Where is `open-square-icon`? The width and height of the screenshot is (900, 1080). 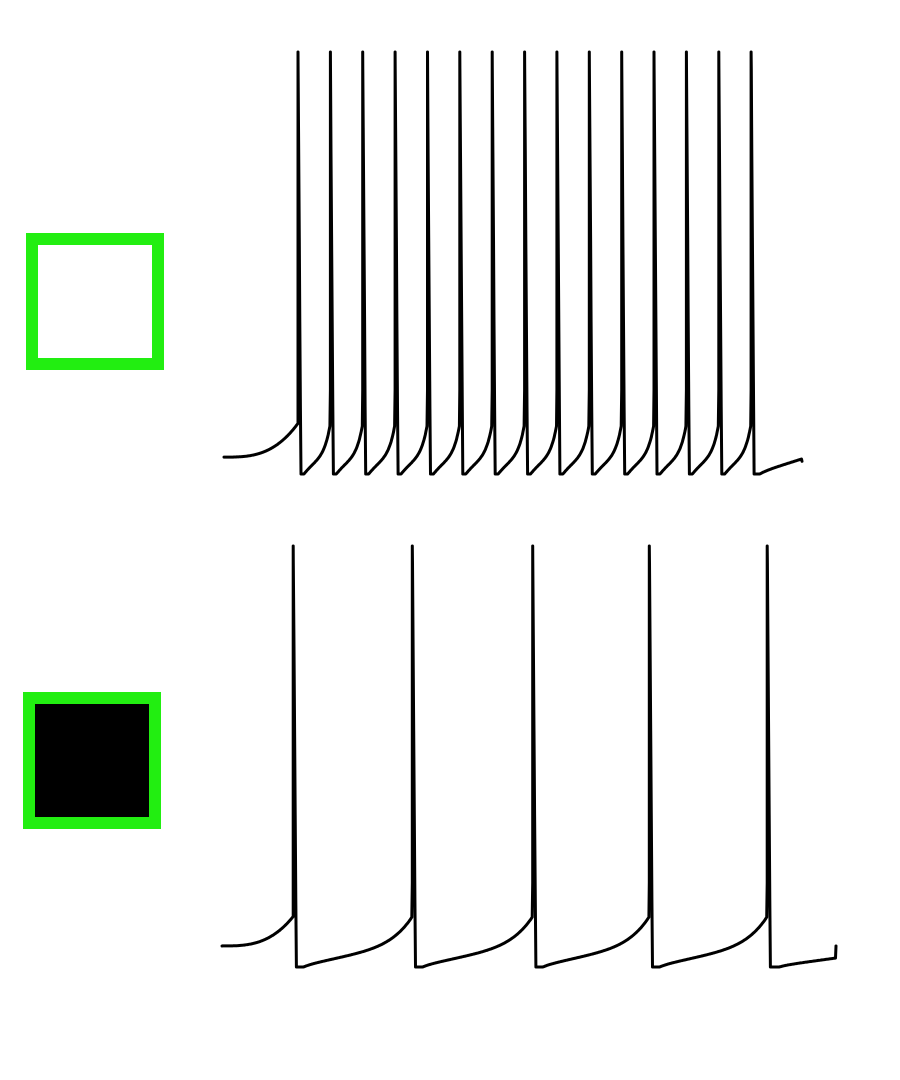 open-square-icon is located at coordinates (95, 301).